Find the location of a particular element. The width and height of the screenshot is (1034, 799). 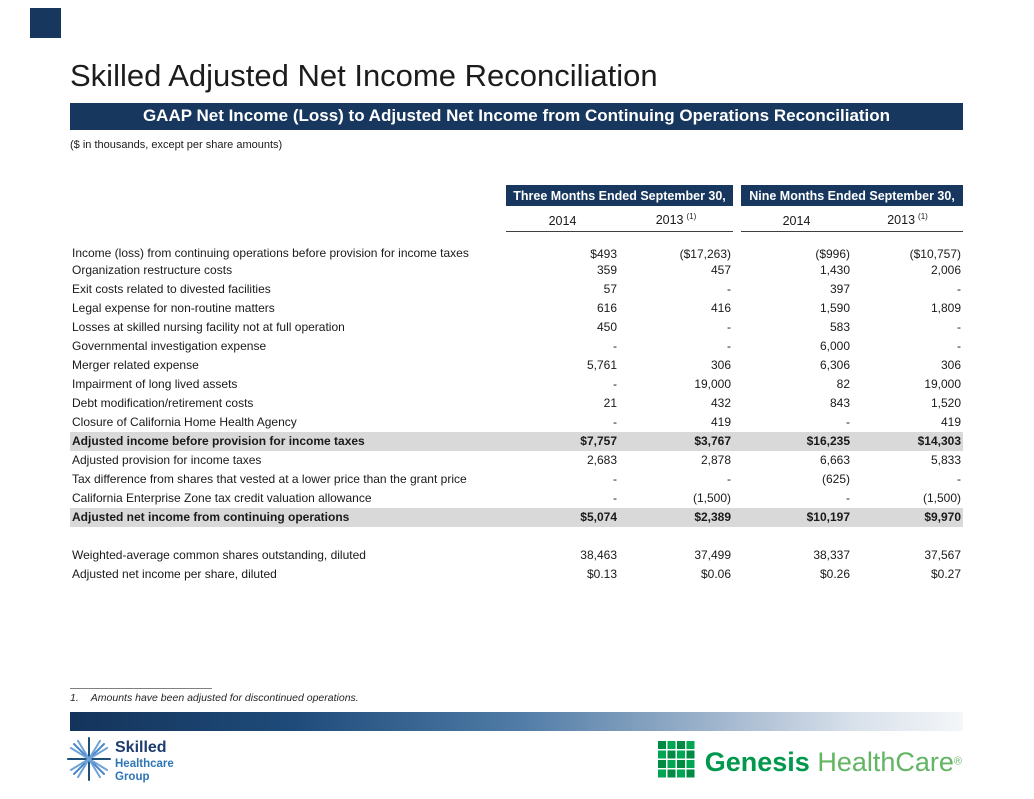

row-value: 38,337 is located at coordinates (832, 555).